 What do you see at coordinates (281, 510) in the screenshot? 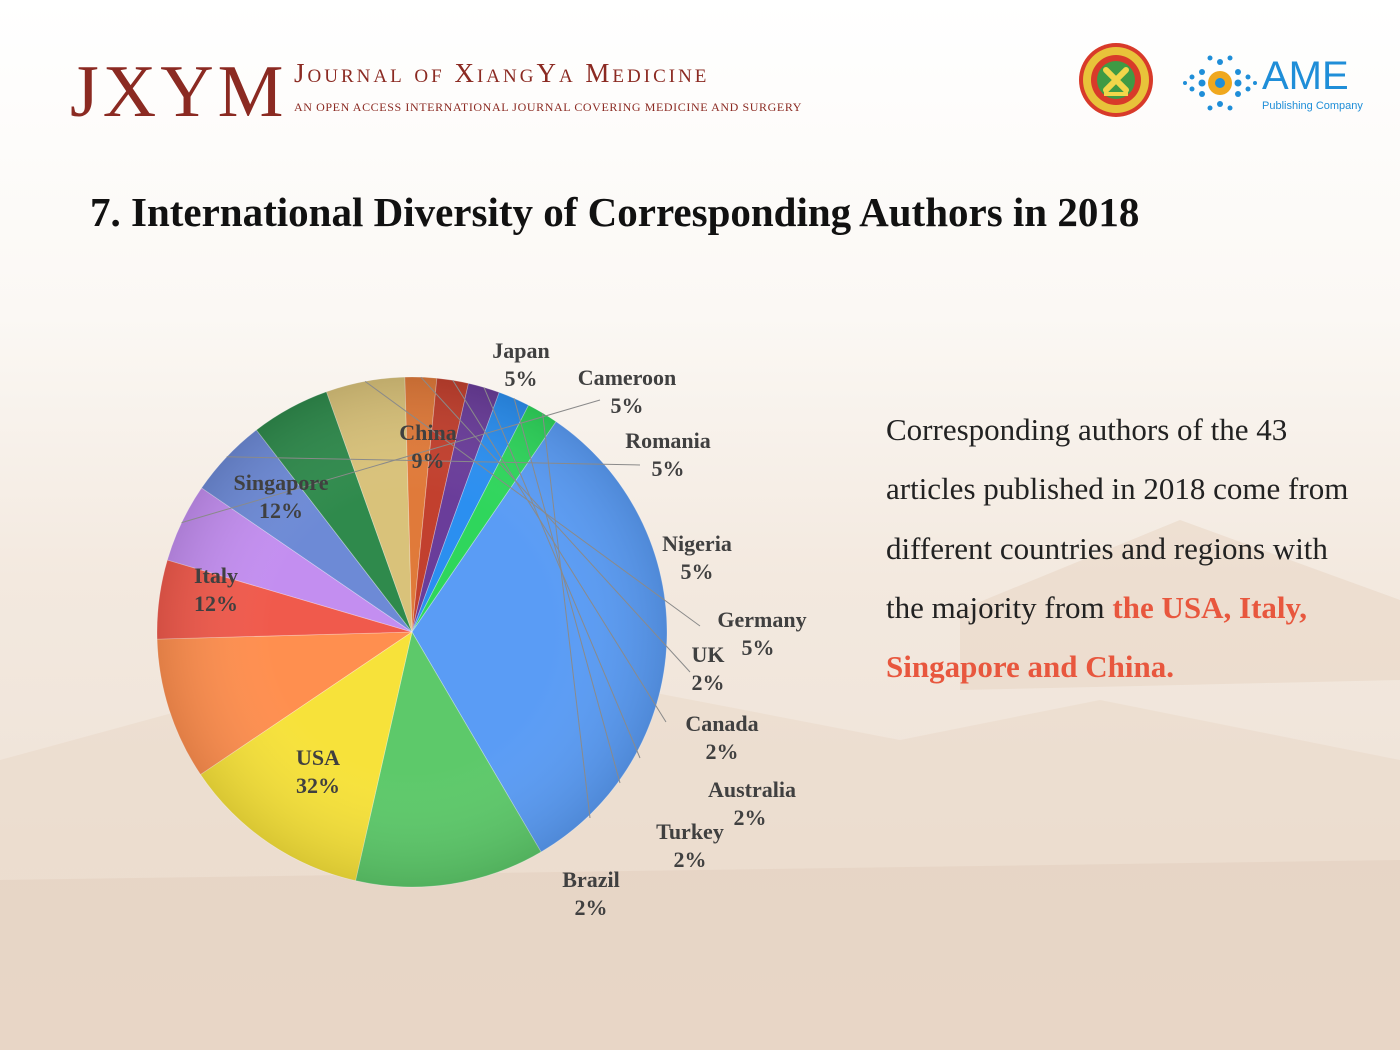
I see `slice-percent-singapore: 12%` at bounding box center [281, 510].